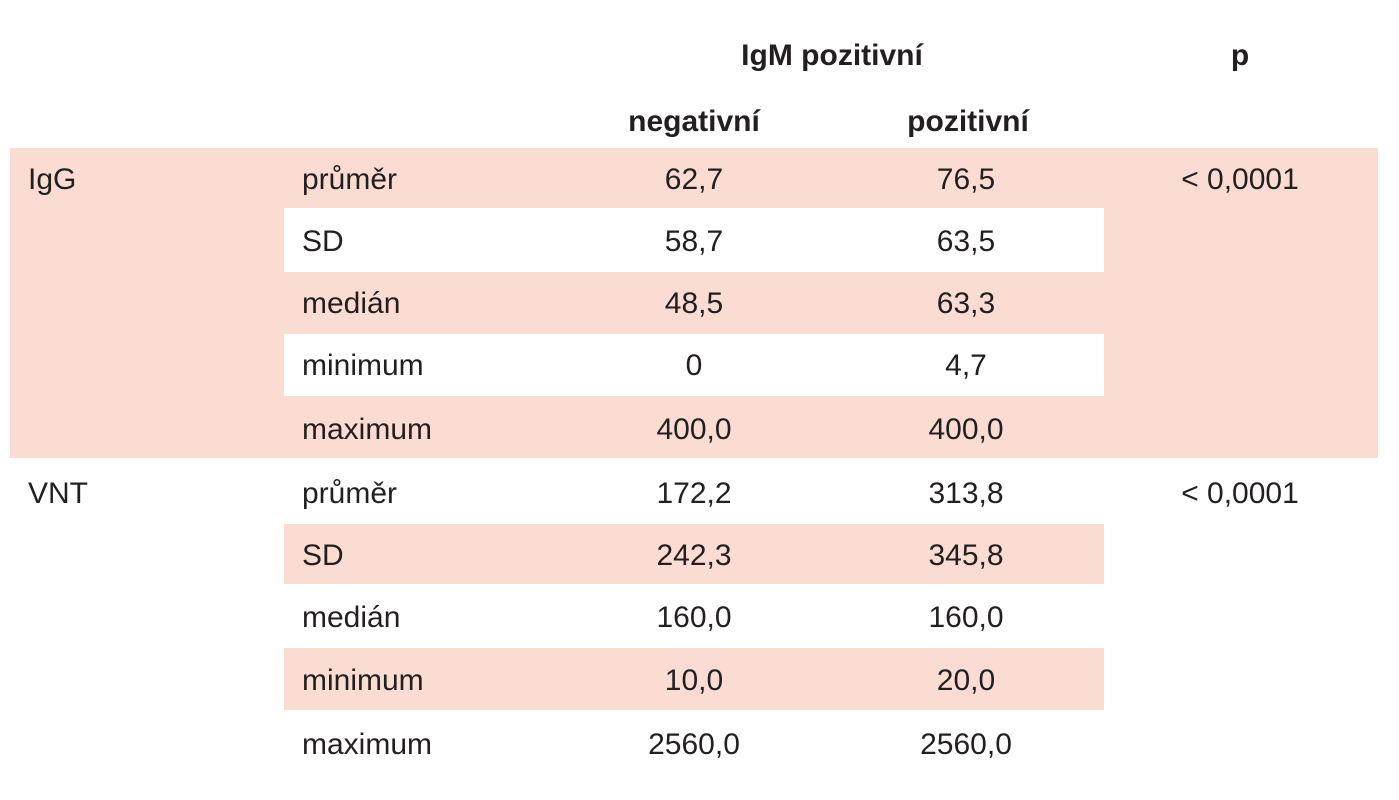 The height and width of the screenshot is (800, 1399). I want to click on group-label-vnt: VNT, so click(58, 493).